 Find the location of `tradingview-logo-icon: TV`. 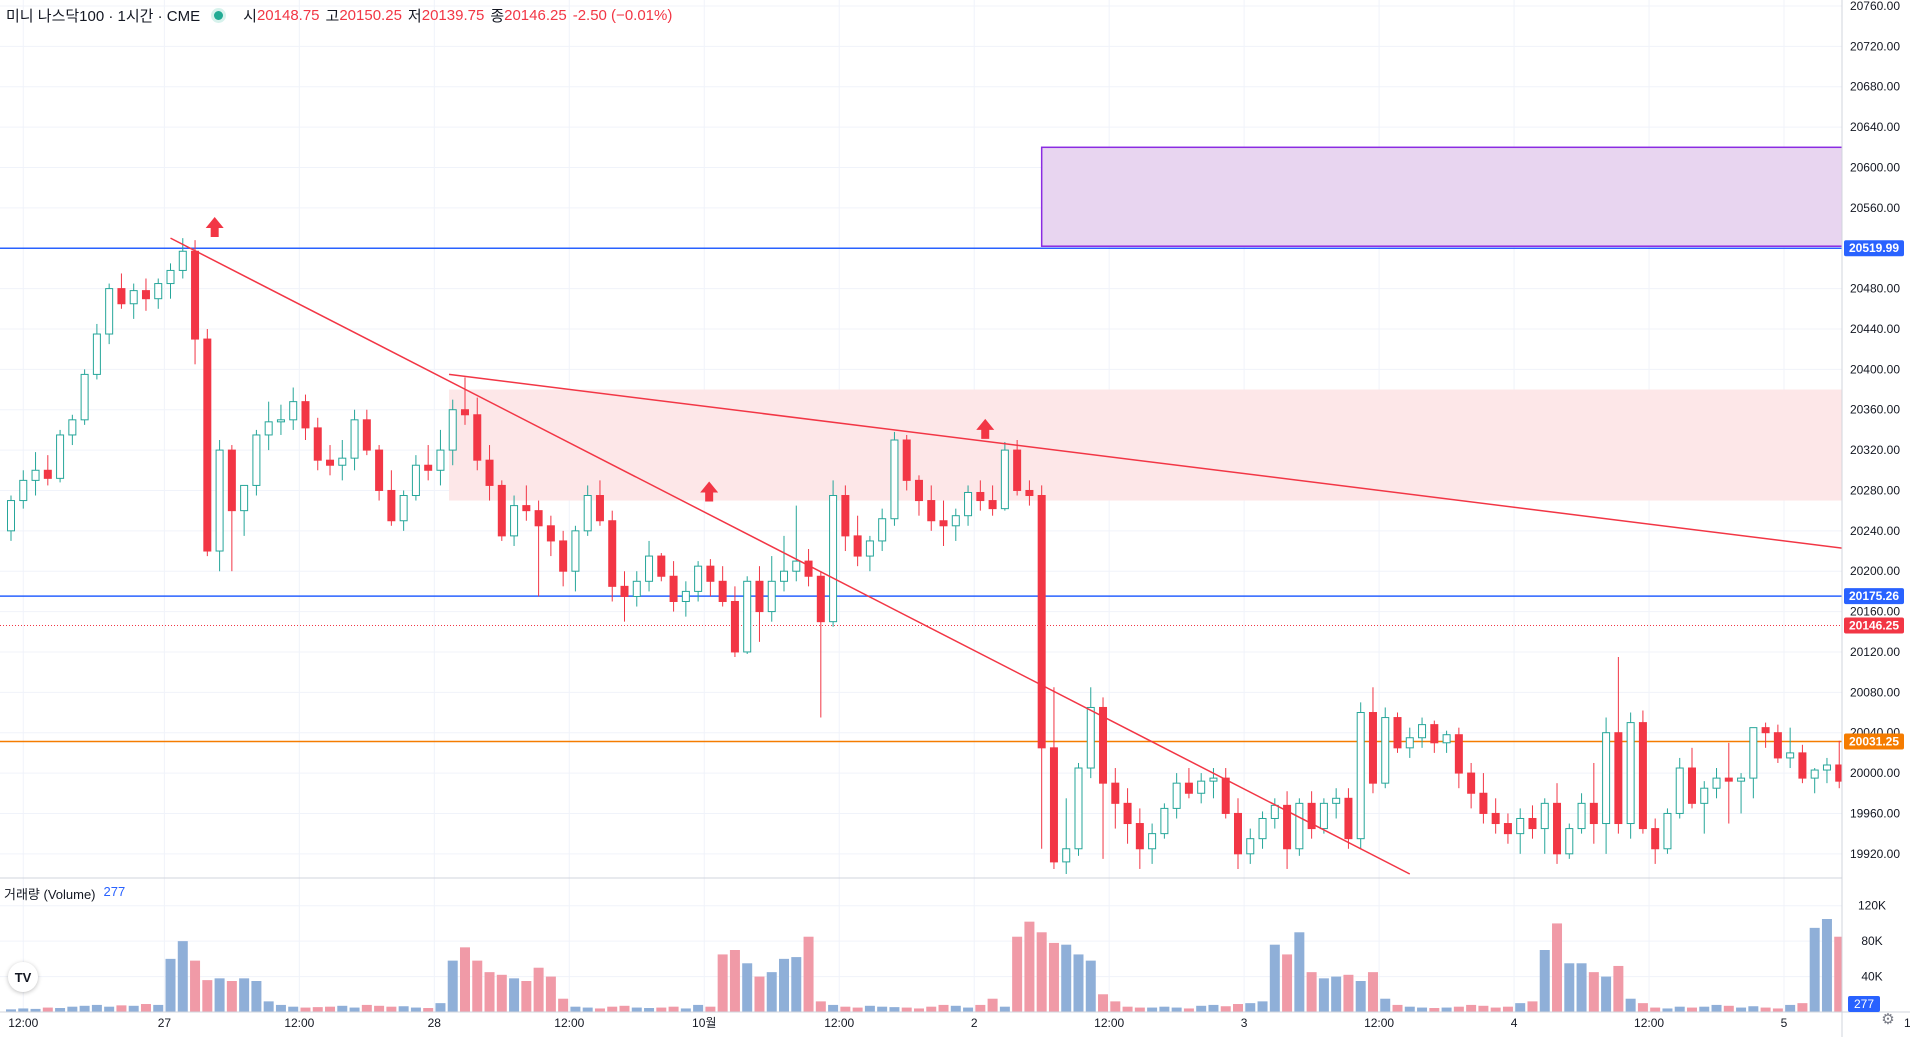

tradingview-logo-icon: TV is located at coordinates (23, 977).